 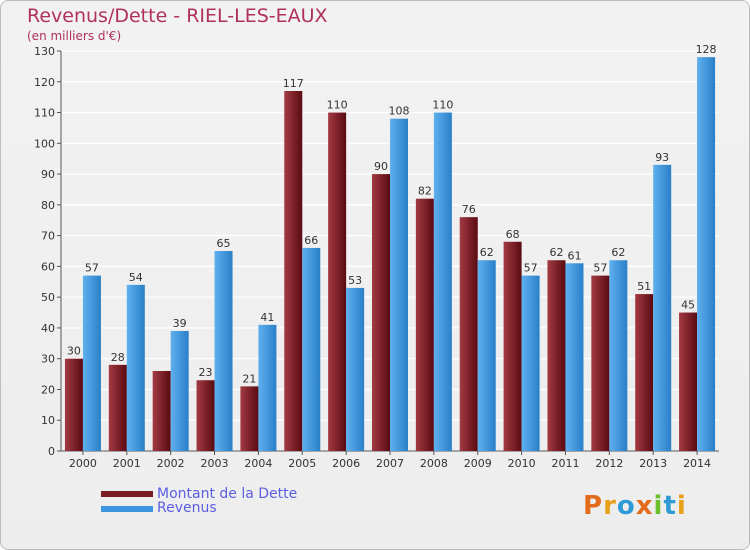 What do you see at coordinates (434, 463) in the screenshot?
I see `x-tick-label: 2008` at bounding box center [434, 463].